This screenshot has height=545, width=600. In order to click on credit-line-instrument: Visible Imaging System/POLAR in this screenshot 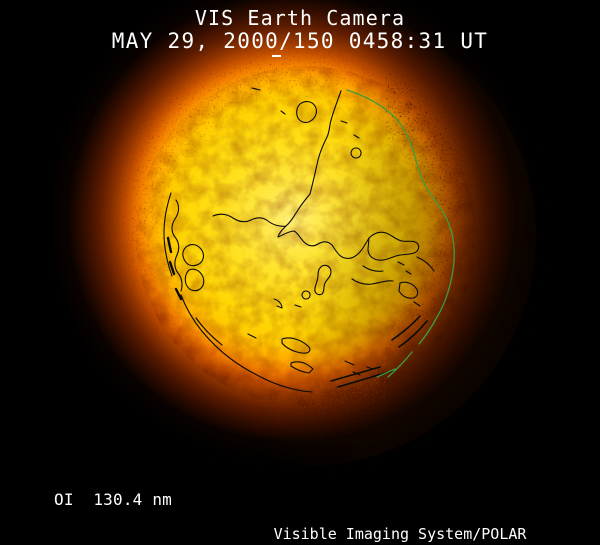, I will do `click(400, 534)`.